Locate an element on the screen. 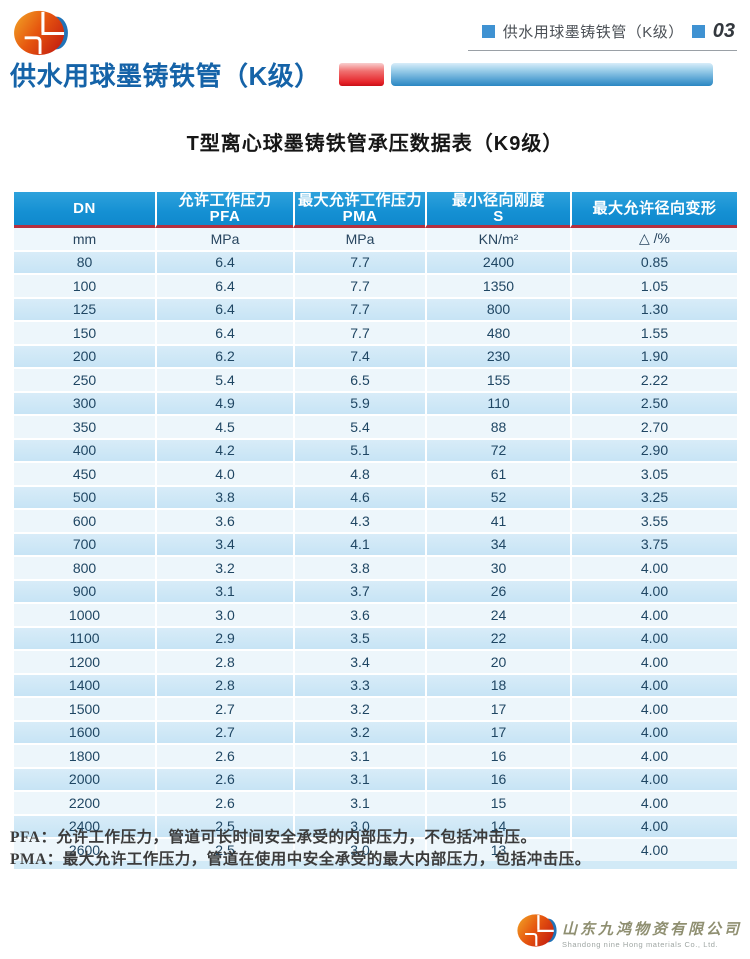 This screenshot has height=959, width=750. data-cell: 450 is located at coordinates (84, 473).